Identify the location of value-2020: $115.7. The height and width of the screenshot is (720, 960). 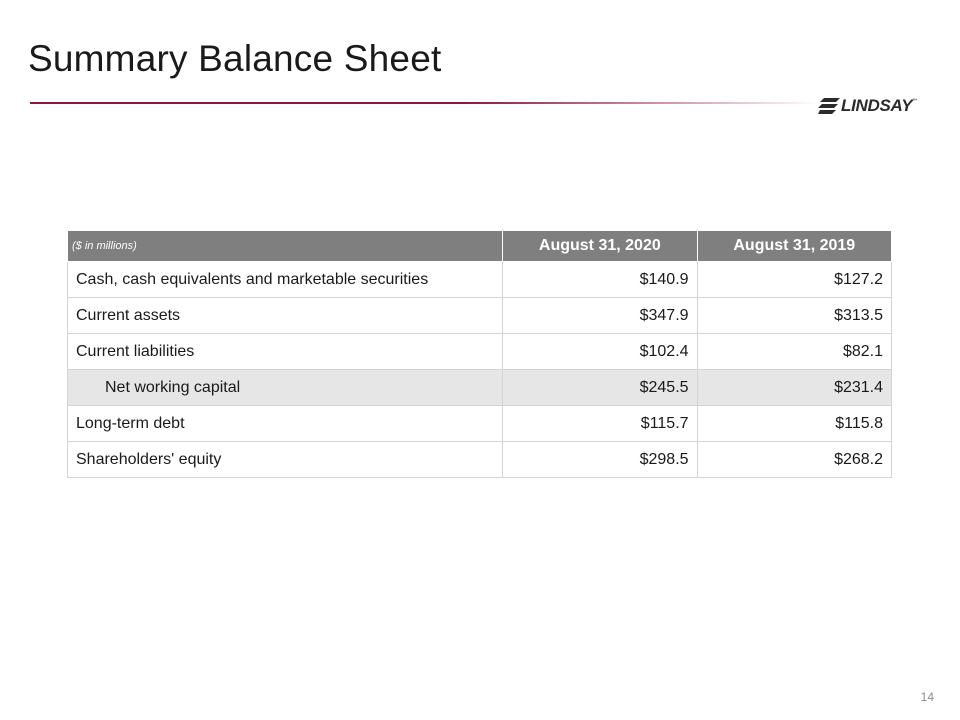
(600, 423).